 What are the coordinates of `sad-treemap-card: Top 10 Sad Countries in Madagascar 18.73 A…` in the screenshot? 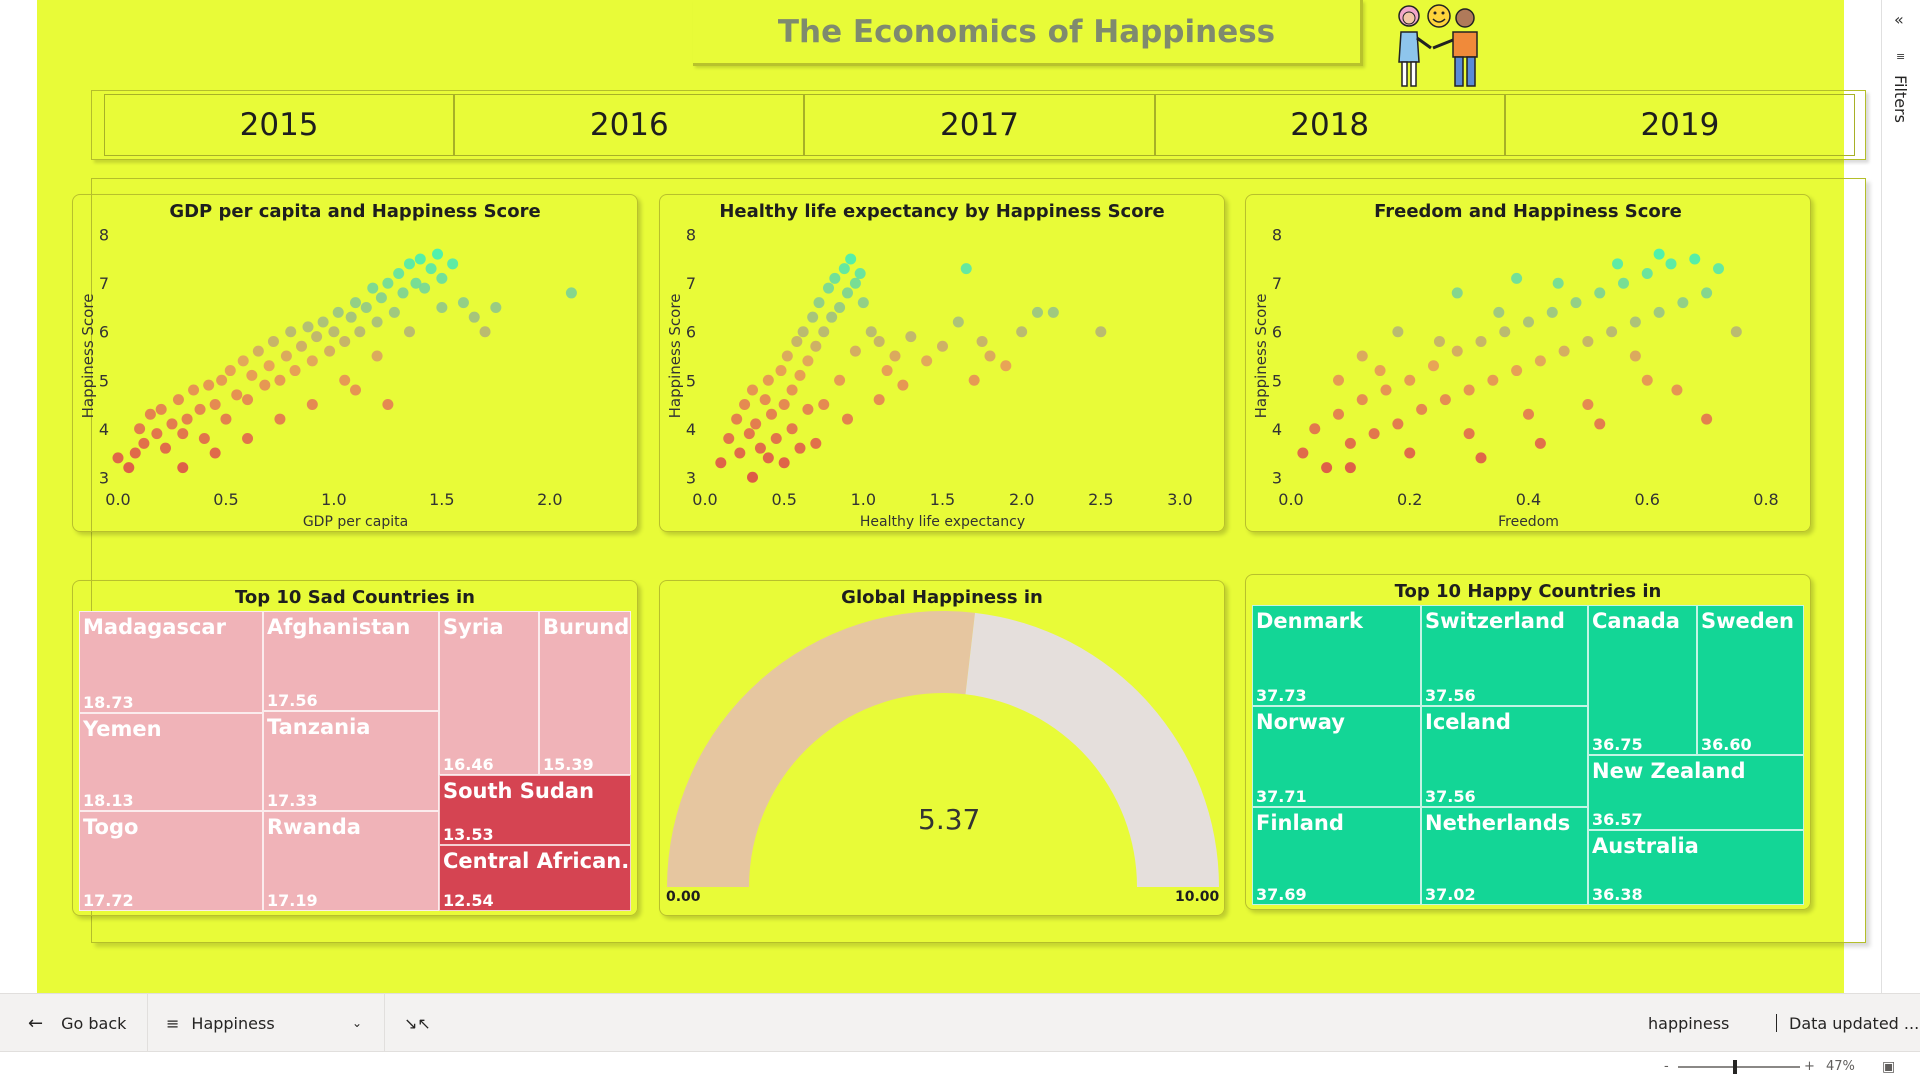 It's located at (355, 748).